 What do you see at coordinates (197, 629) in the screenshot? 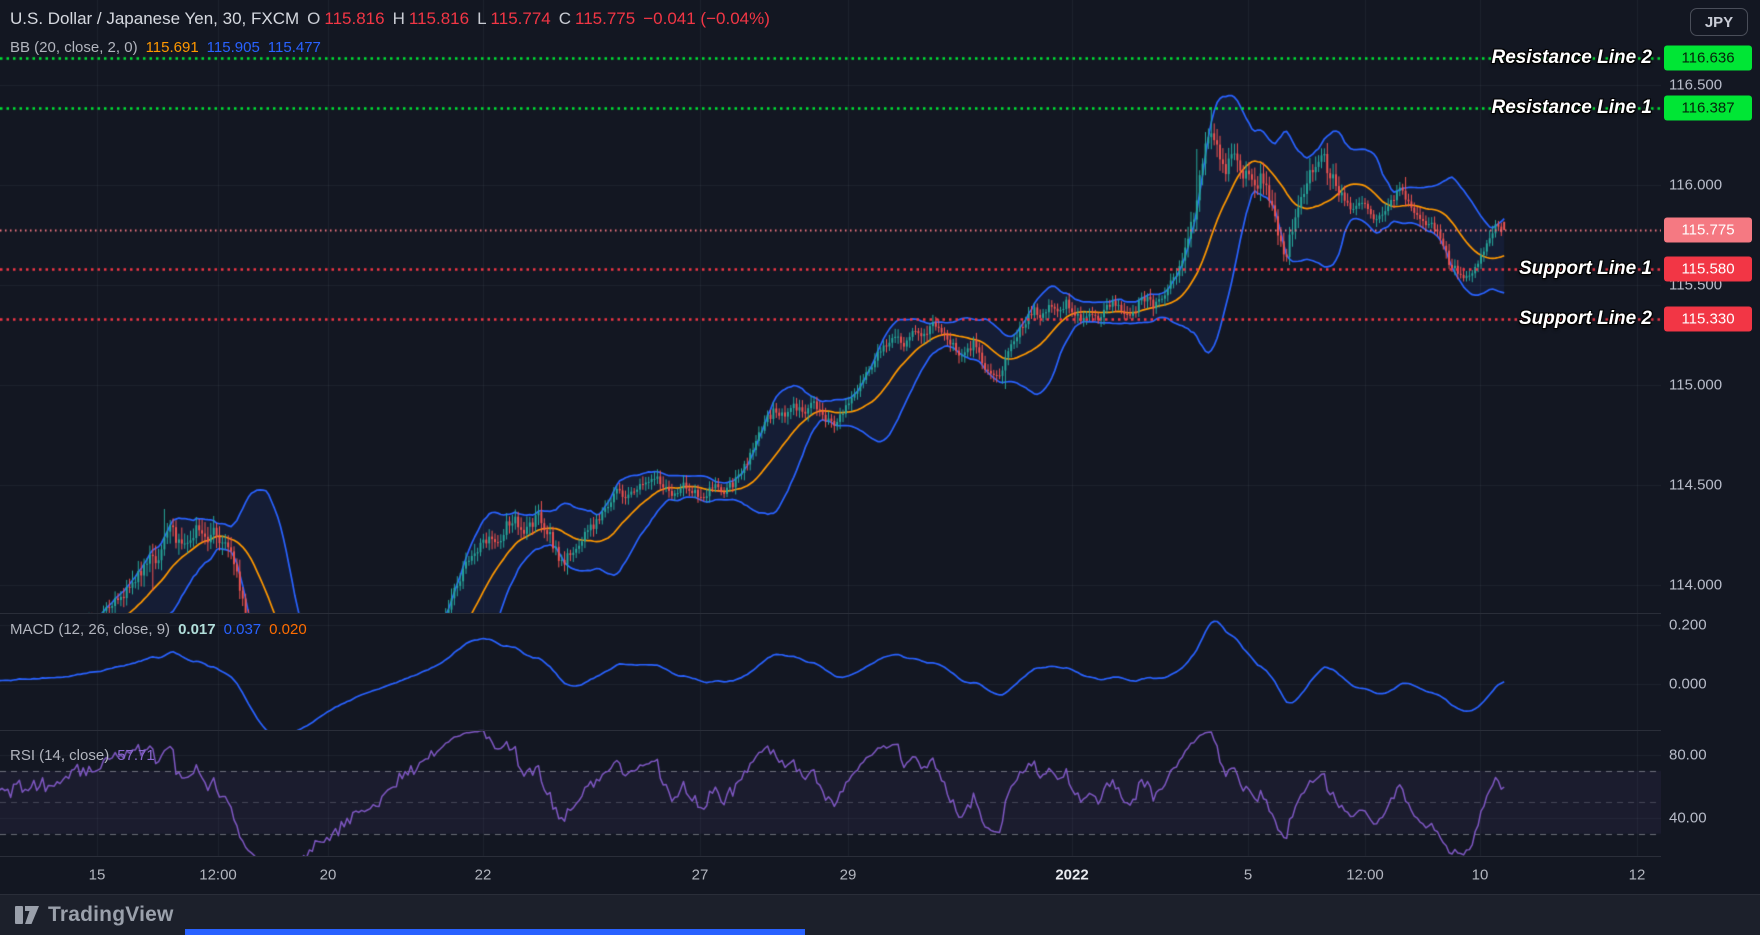
I see `macd-hist-value: 0.017` at bounding box center [197, 629].